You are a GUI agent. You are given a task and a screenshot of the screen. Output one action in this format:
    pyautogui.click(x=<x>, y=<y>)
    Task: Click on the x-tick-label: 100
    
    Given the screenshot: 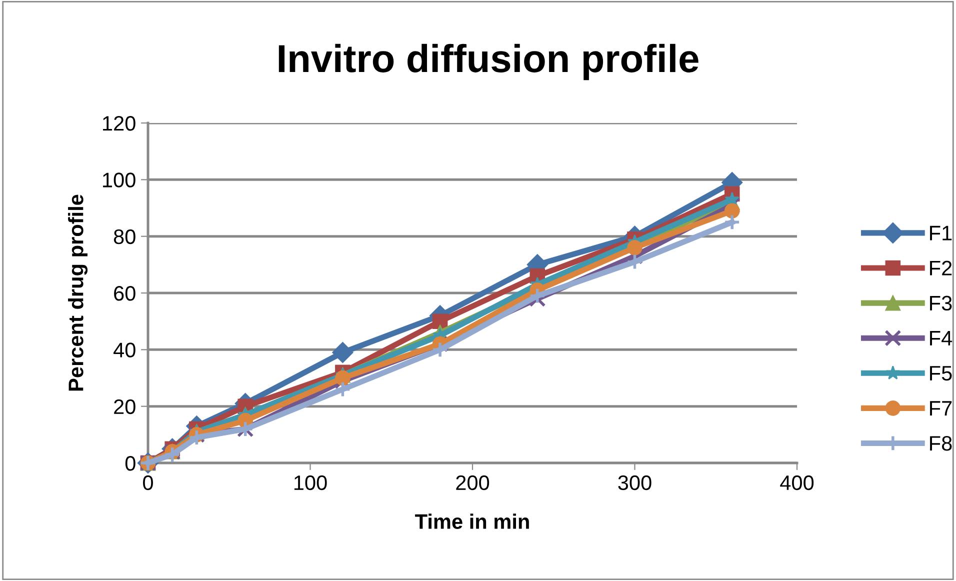 What is the action you would take?
    pyautogui.click(x=310, y=482)
    